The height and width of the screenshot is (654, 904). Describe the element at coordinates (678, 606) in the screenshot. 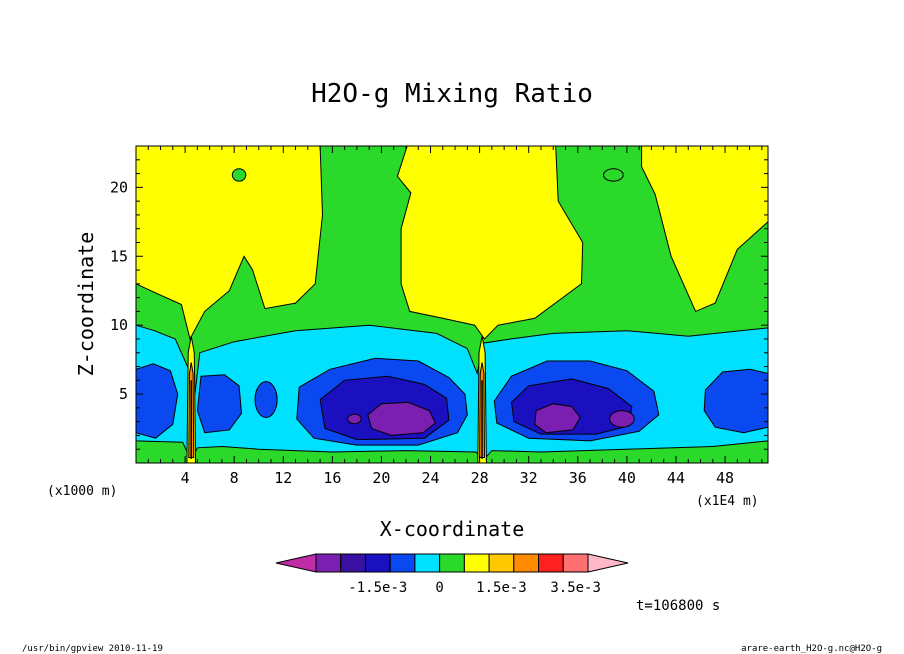

I see `timestamp-label: t=106800 s` at that location.